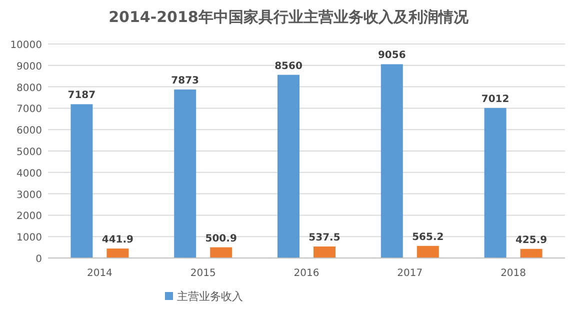 The width and height of the screenshot is (577, 321). I want to click on data-label: 500.9, so click(221, 238).